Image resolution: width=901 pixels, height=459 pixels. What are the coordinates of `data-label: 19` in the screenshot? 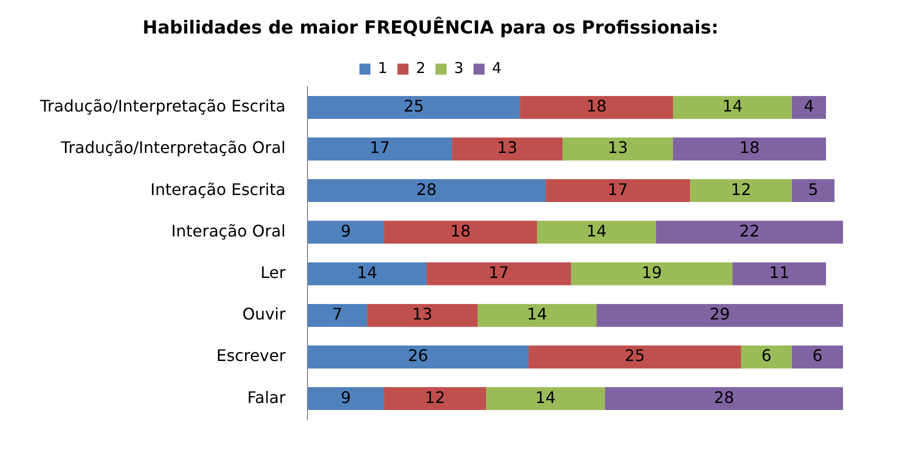 It's located at (652, 272).